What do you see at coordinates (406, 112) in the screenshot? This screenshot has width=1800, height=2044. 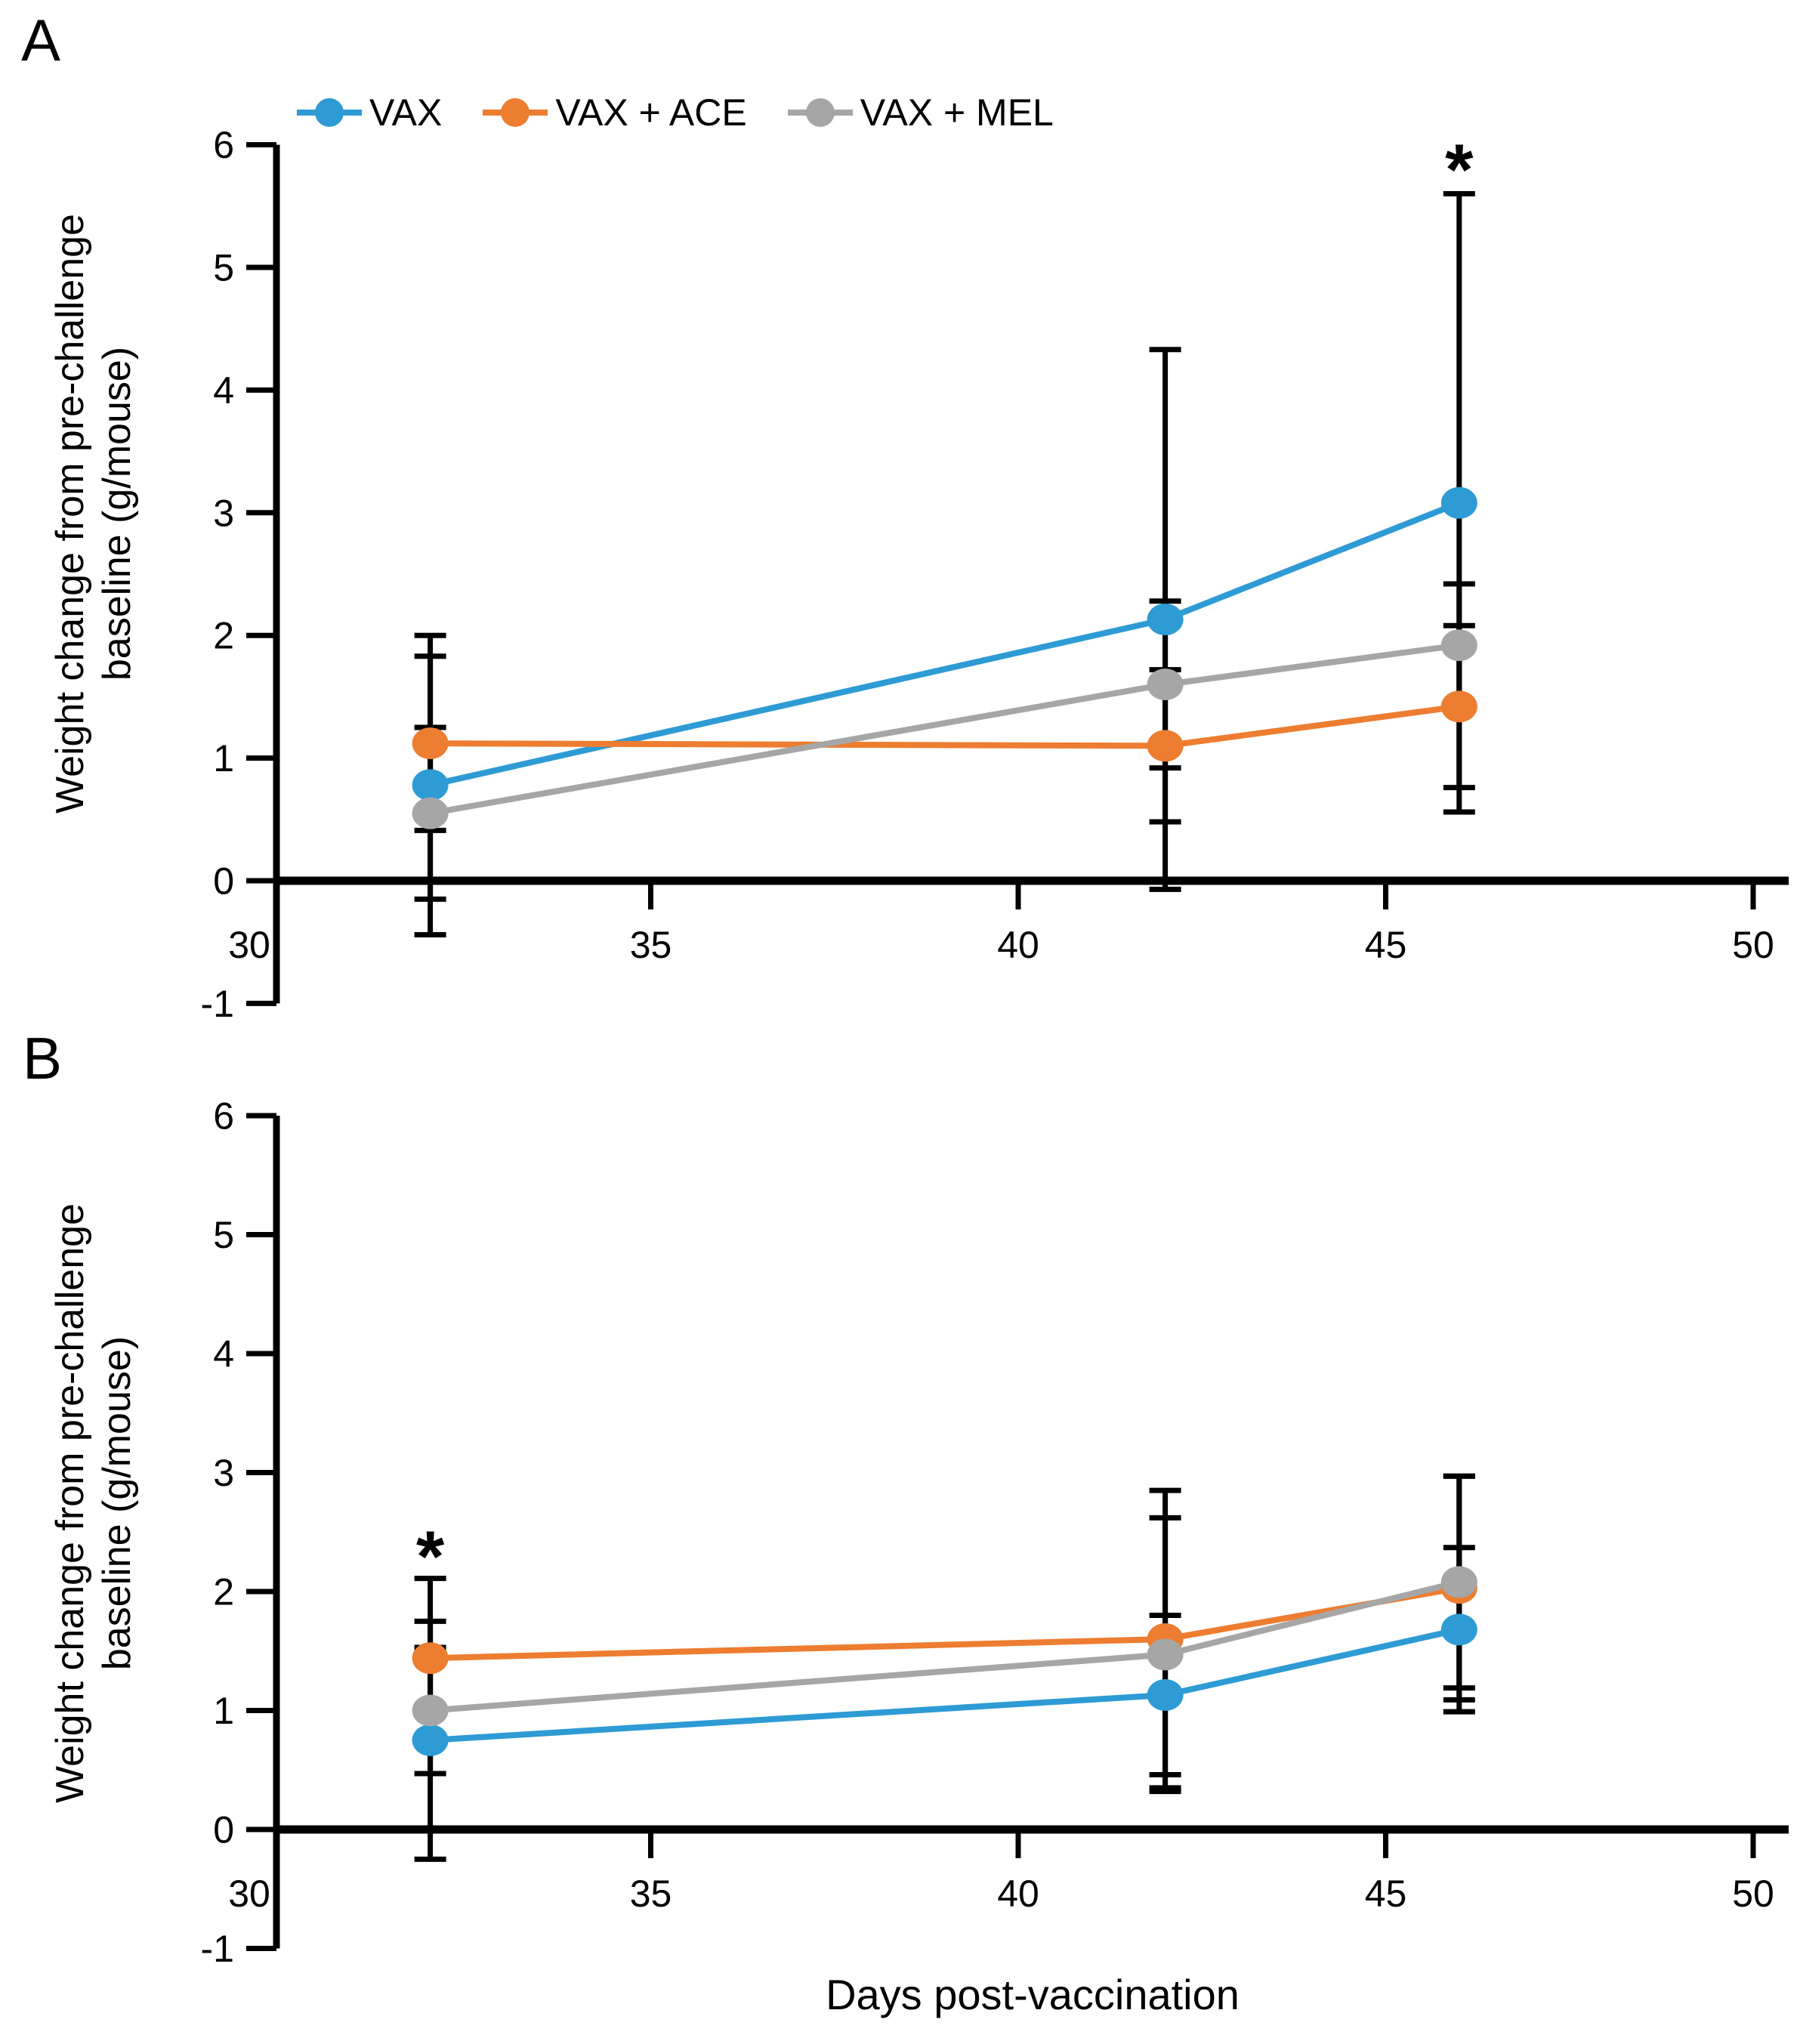 I see `legend-label: VAX` at bounding box center [406, 112].